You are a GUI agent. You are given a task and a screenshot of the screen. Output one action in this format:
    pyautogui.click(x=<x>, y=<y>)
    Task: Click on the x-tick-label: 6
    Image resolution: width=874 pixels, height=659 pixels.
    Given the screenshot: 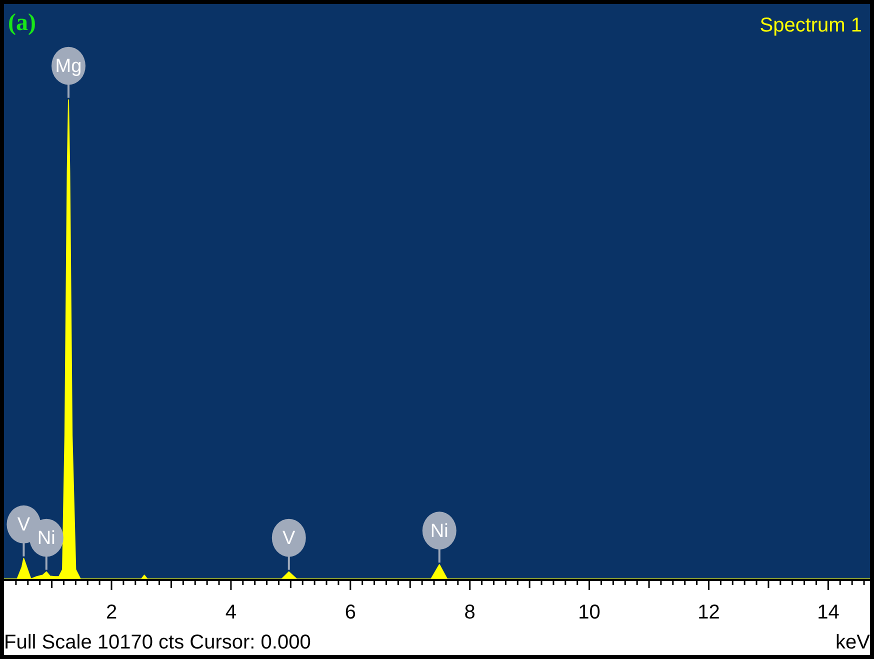 What is the action you would take?
    pyautogui.click(x=350, y=613)
    